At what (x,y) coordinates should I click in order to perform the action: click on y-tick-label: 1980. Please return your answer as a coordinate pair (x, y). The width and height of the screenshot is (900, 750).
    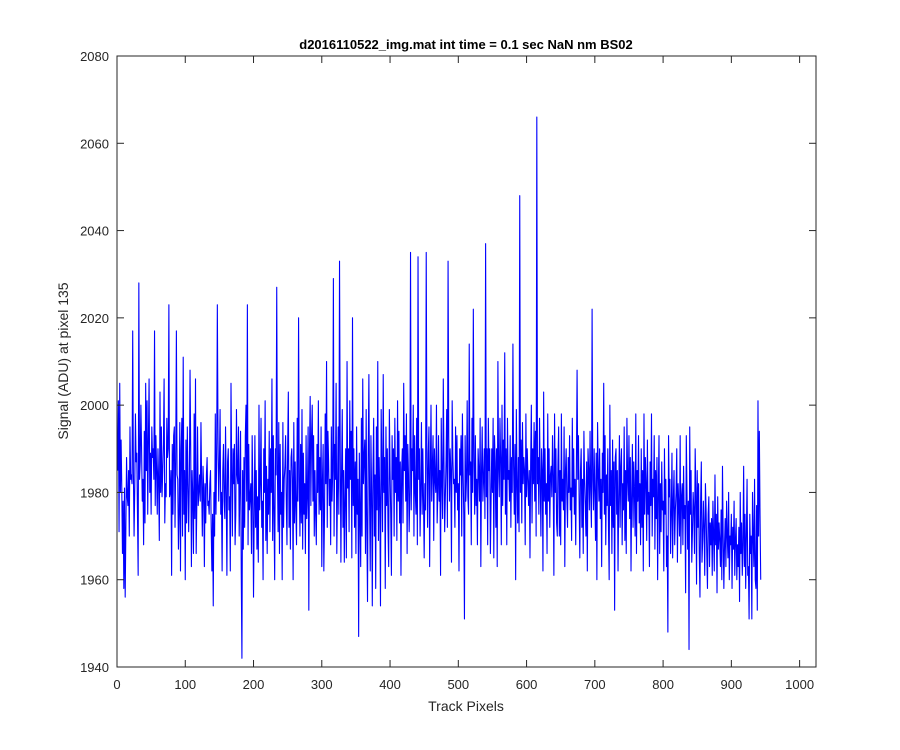
    Looking at the image, I should click on (94, 492).